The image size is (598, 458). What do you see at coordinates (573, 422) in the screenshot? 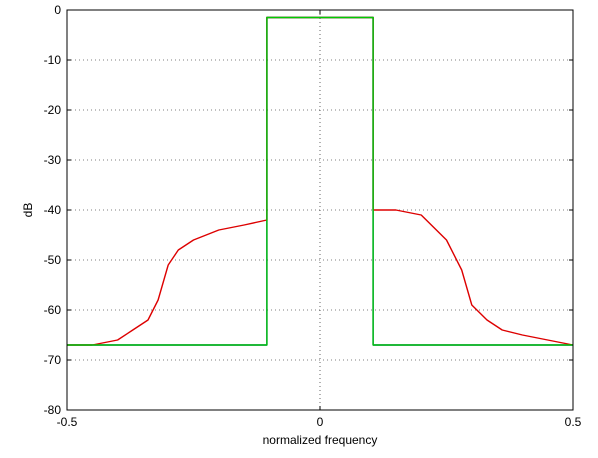
I see `x-tick-label: 0.5` at bounding box center [573, 422].